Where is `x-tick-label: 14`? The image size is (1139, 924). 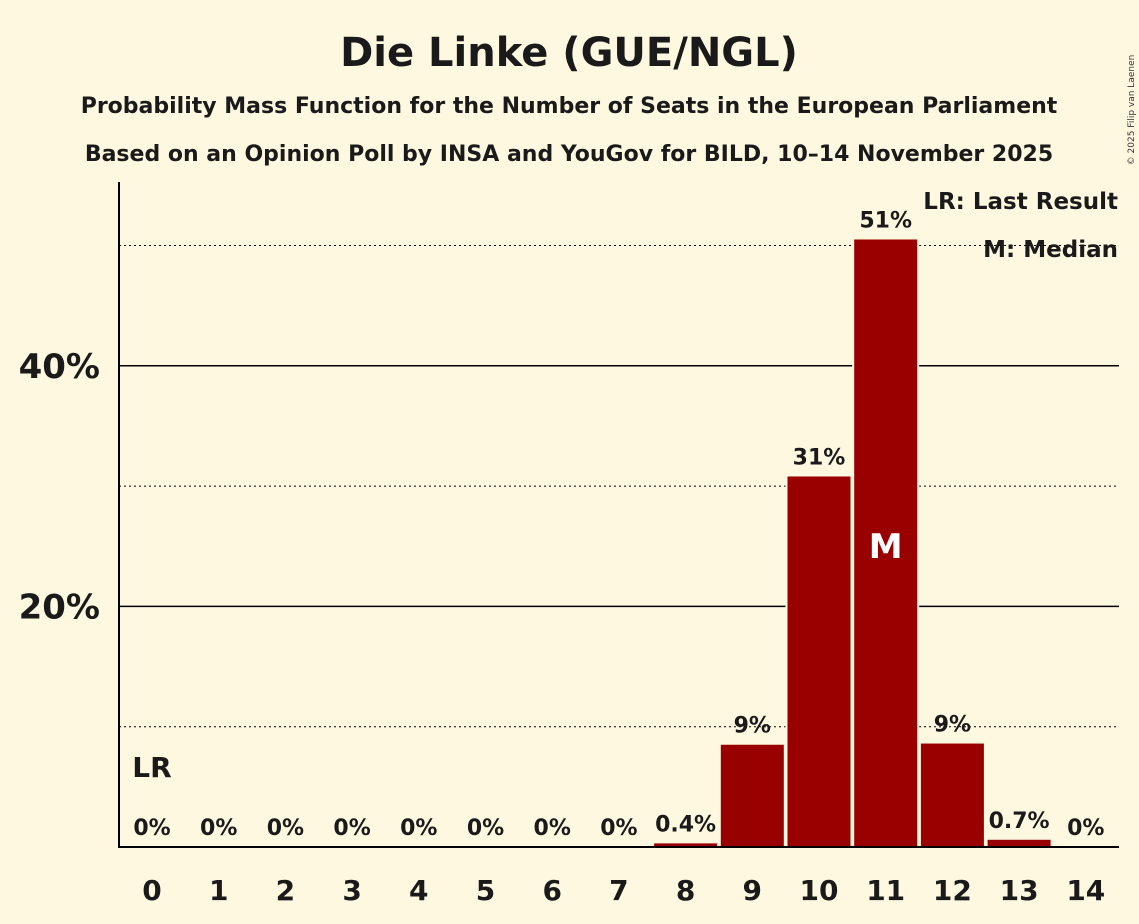 x-tick-label: 14 is located at coordinates (1085, 890).